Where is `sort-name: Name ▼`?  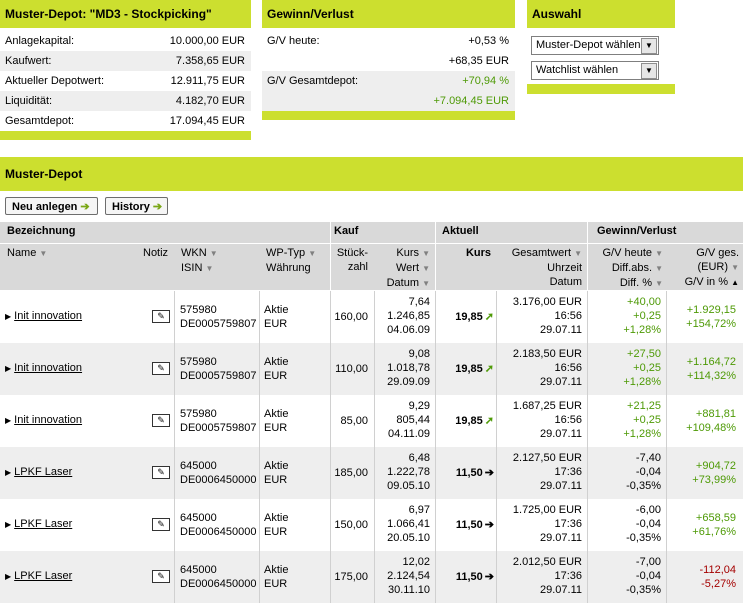 sort-name: Name ▼ is located at coordinates (27, 253).